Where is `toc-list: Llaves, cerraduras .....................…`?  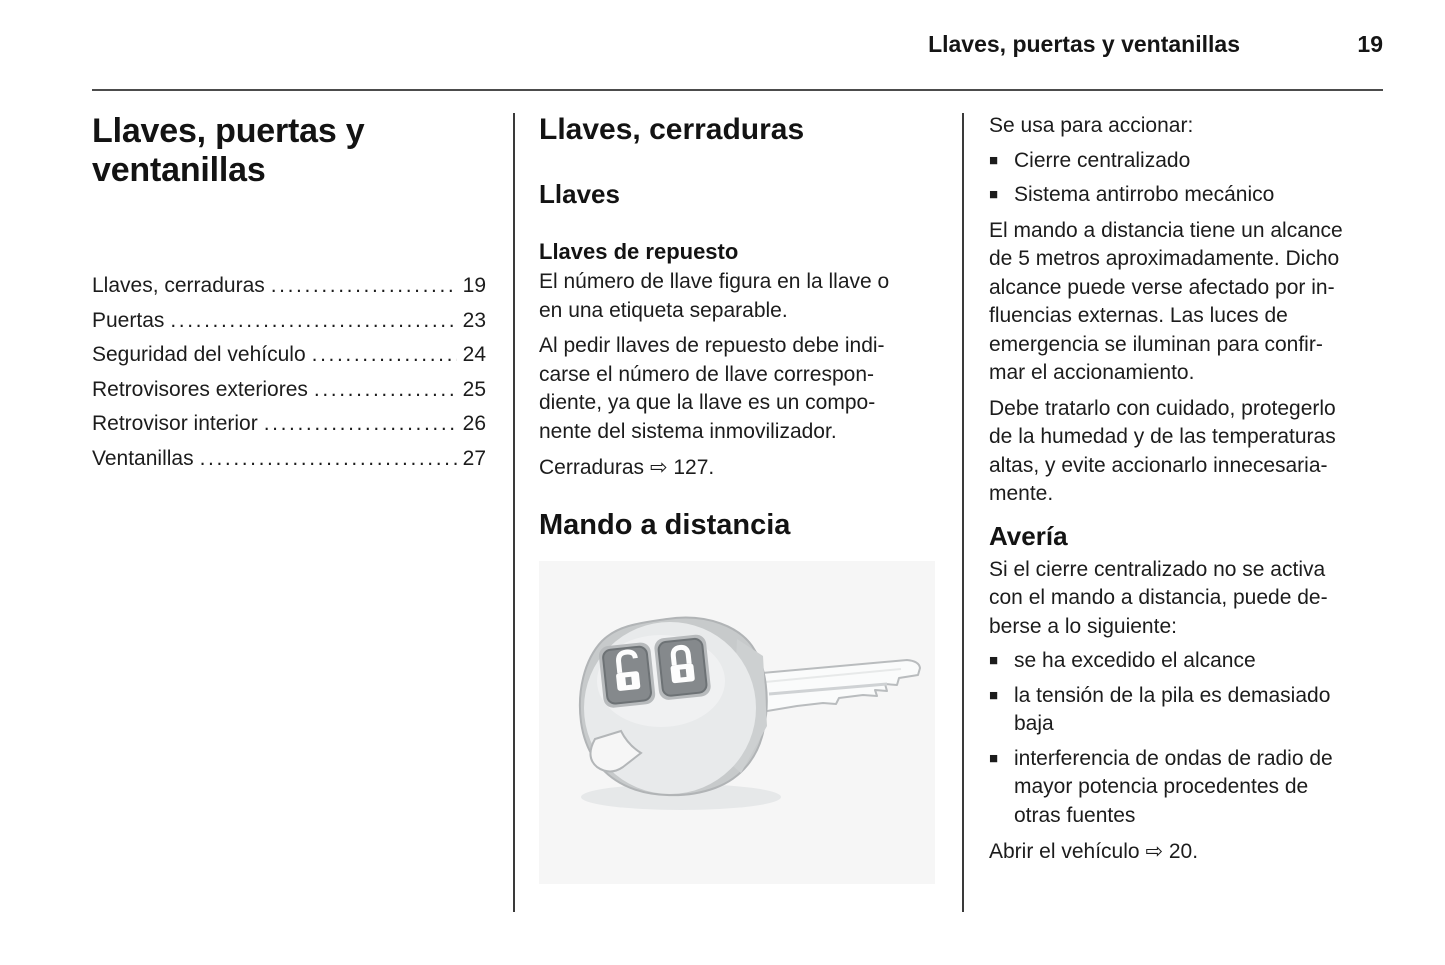
toc-list: Llaves, cerraduras .....................… is located at coordinates (289, 373).